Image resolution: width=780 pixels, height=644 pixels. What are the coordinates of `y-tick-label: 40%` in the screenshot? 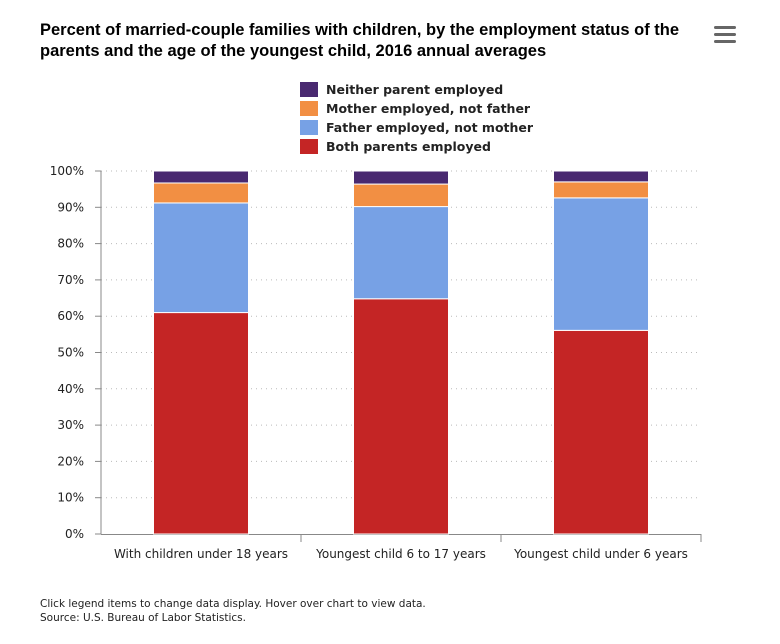 It's located at (70, 389).